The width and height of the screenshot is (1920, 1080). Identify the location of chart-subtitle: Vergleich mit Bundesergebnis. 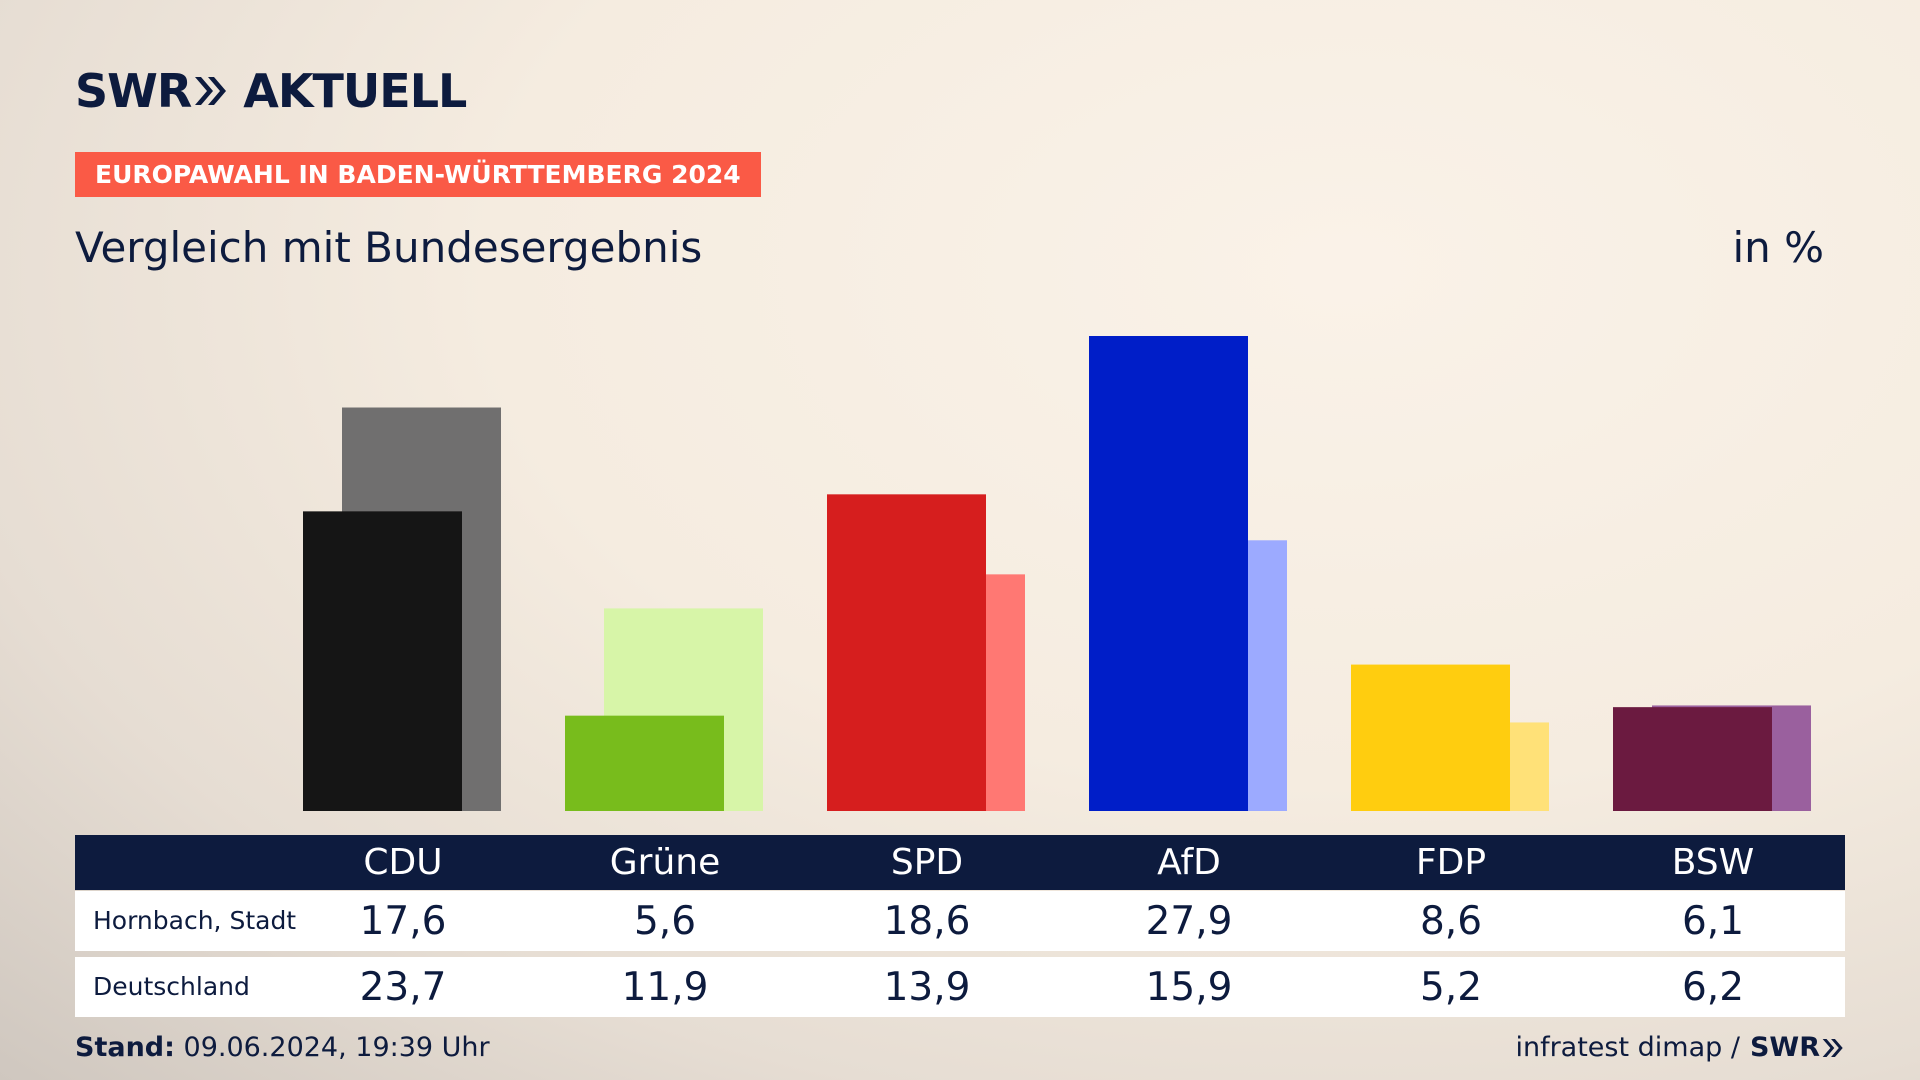
(389, 247).